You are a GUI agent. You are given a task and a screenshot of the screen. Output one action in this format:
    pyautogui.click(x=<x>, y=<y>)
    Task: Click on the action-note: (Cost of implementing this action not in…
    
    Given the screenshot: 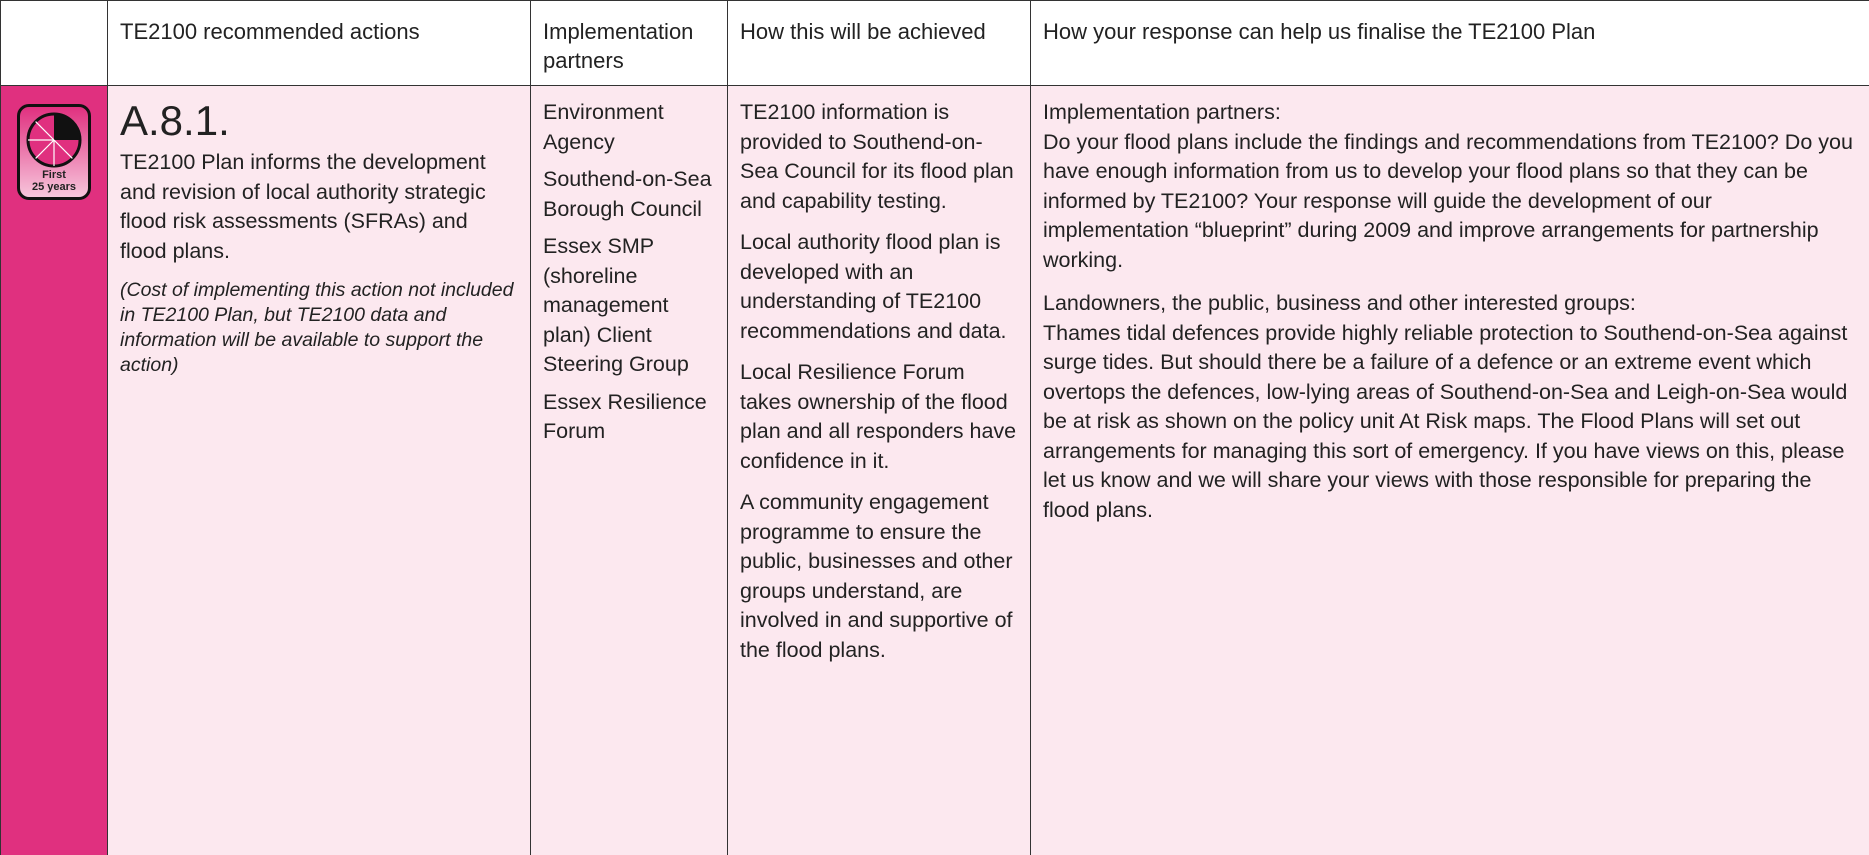 What is the action you would take?
    pyautogui.click(x=317, y=327)
    